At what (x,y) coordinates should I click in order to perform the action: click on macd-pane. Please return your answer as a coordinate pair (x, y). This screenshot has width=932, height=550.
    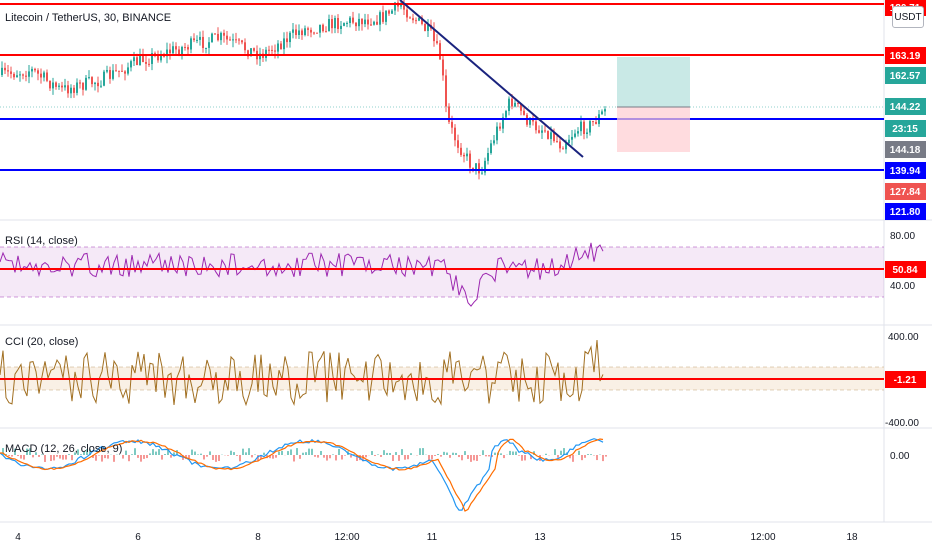
    Looking at the image, I should click on (303, 475).